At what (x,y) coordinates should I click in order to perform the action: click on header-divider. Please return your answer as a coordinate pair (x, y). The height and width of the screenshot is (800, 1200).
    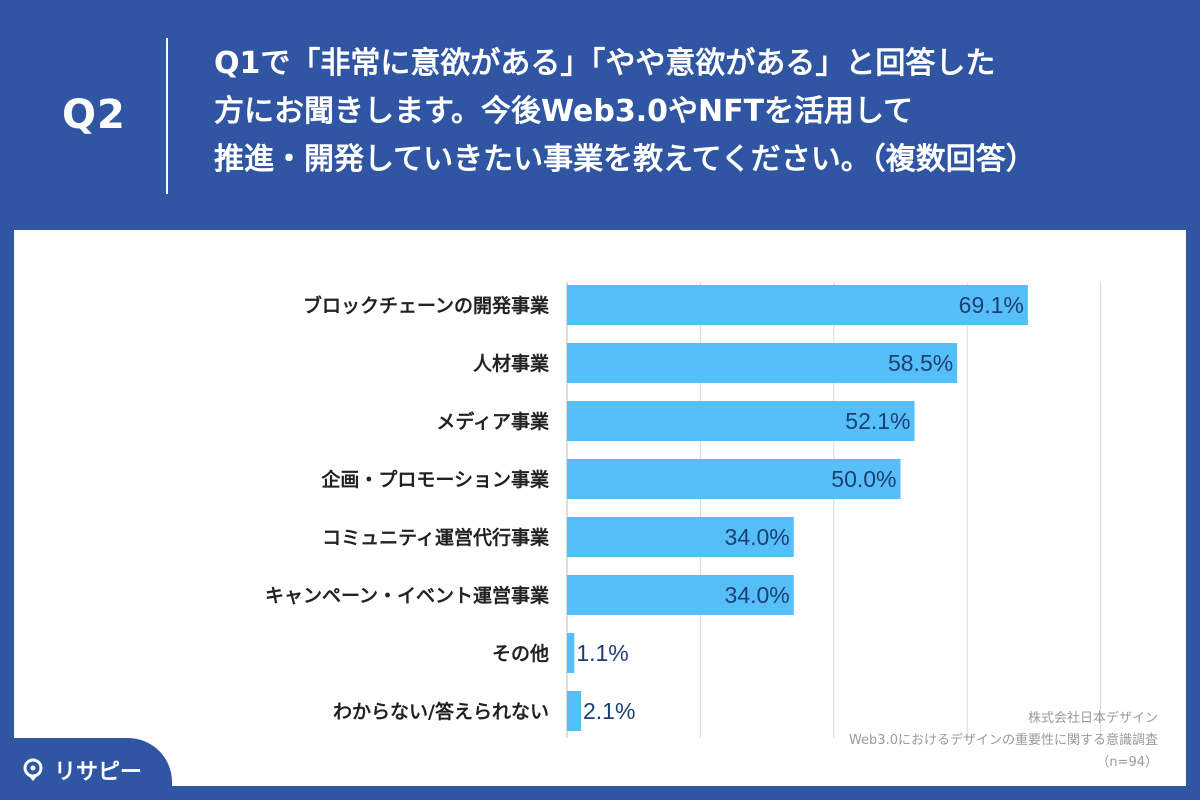
    Looking at the image, I should click on (167, 116).